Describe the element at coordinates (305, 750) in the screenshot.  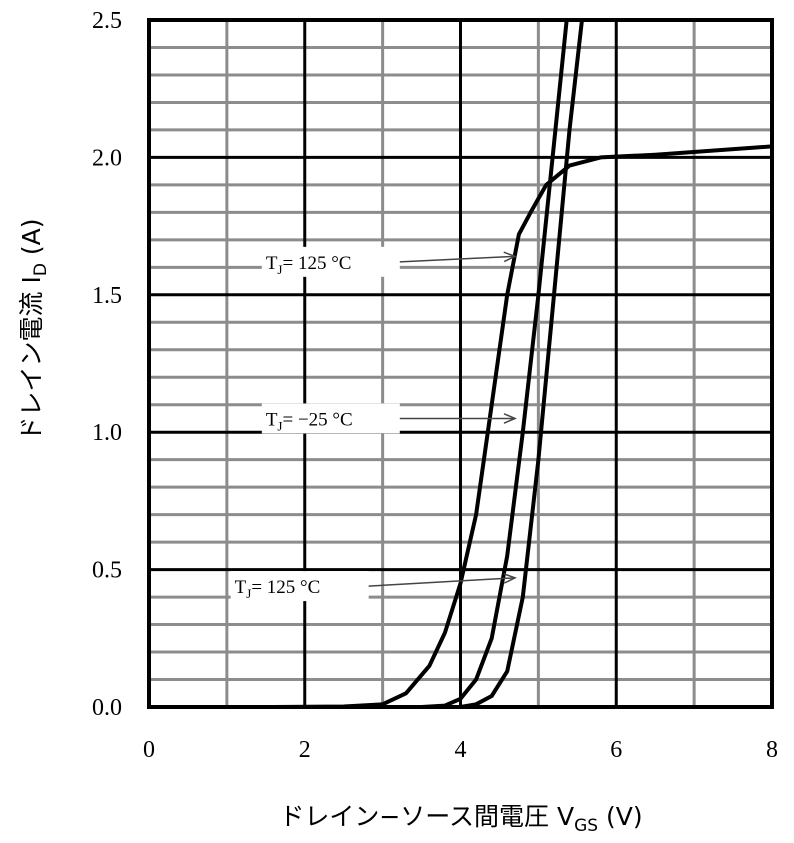
I see `x-tick-label: 2` at that location.